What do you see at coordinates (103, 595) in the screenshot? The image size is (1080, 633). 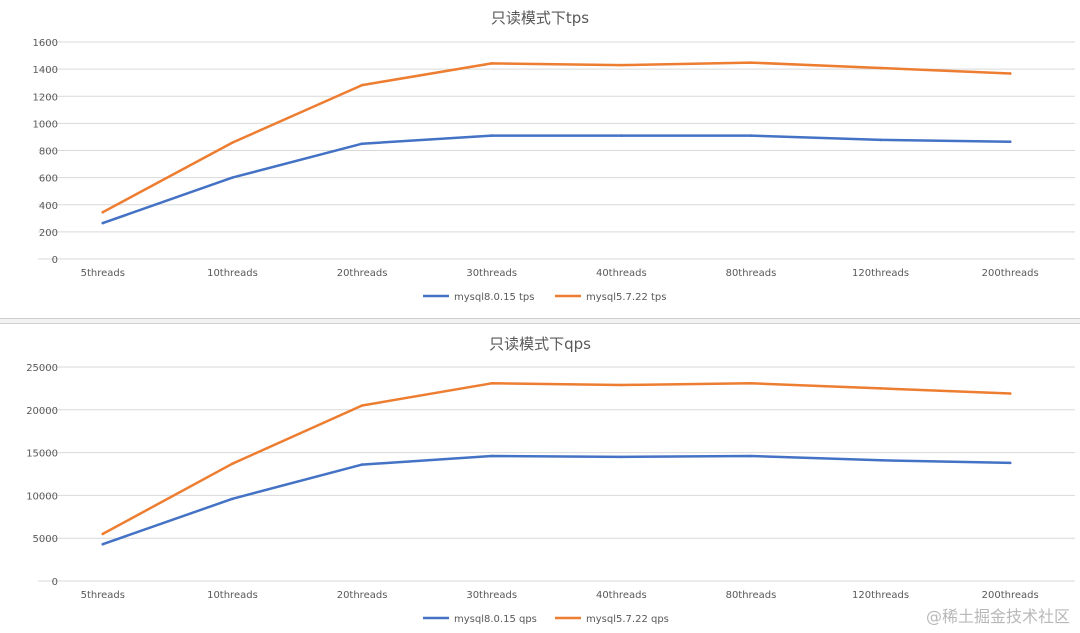 I see `qps-x-tick-label: 5threads` at bounding box center [103, 595].